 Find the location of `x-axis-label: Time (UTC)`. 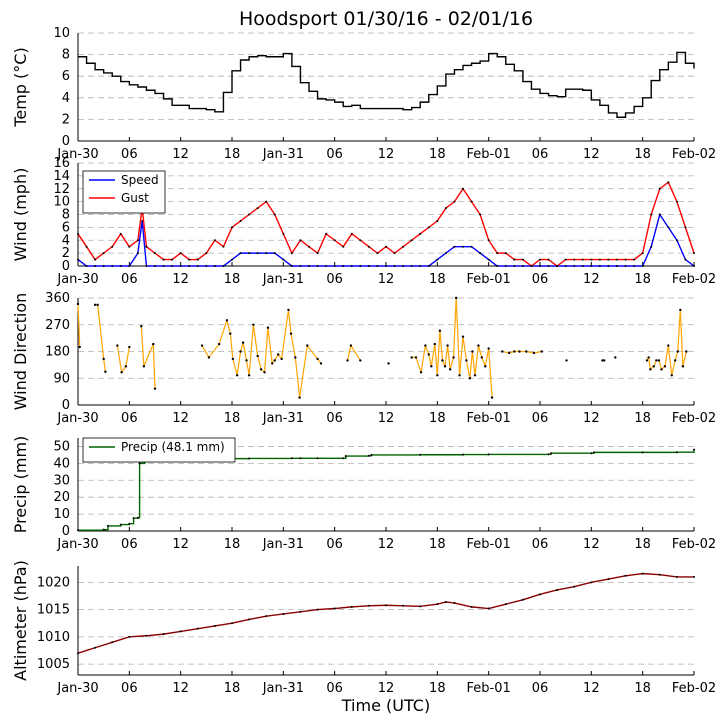

x-axis-label: Time (UTC) is located at coordinates (385, 705).